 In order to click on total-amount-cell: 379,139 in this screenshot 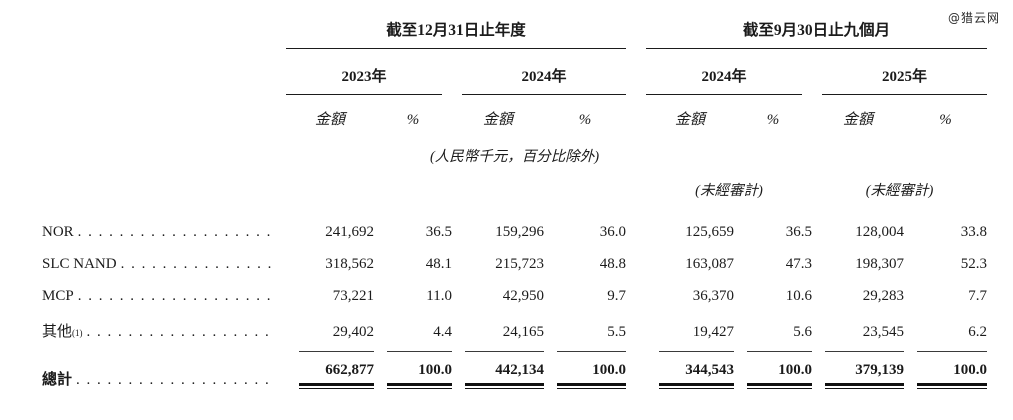, I will do `click(858, 371)`.